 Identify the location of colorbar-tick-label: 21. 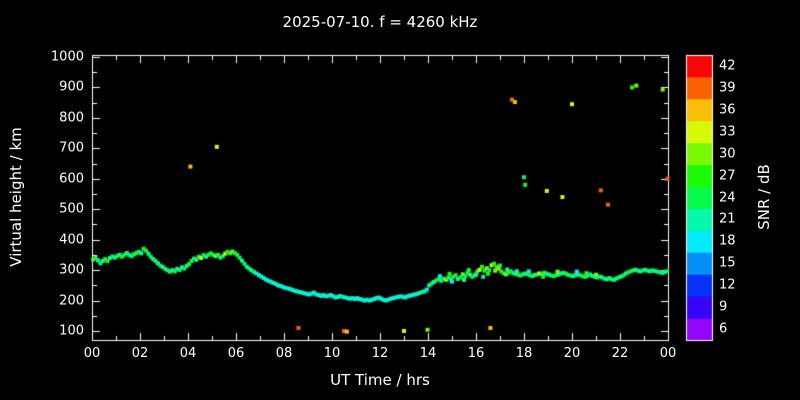
(727, 219).